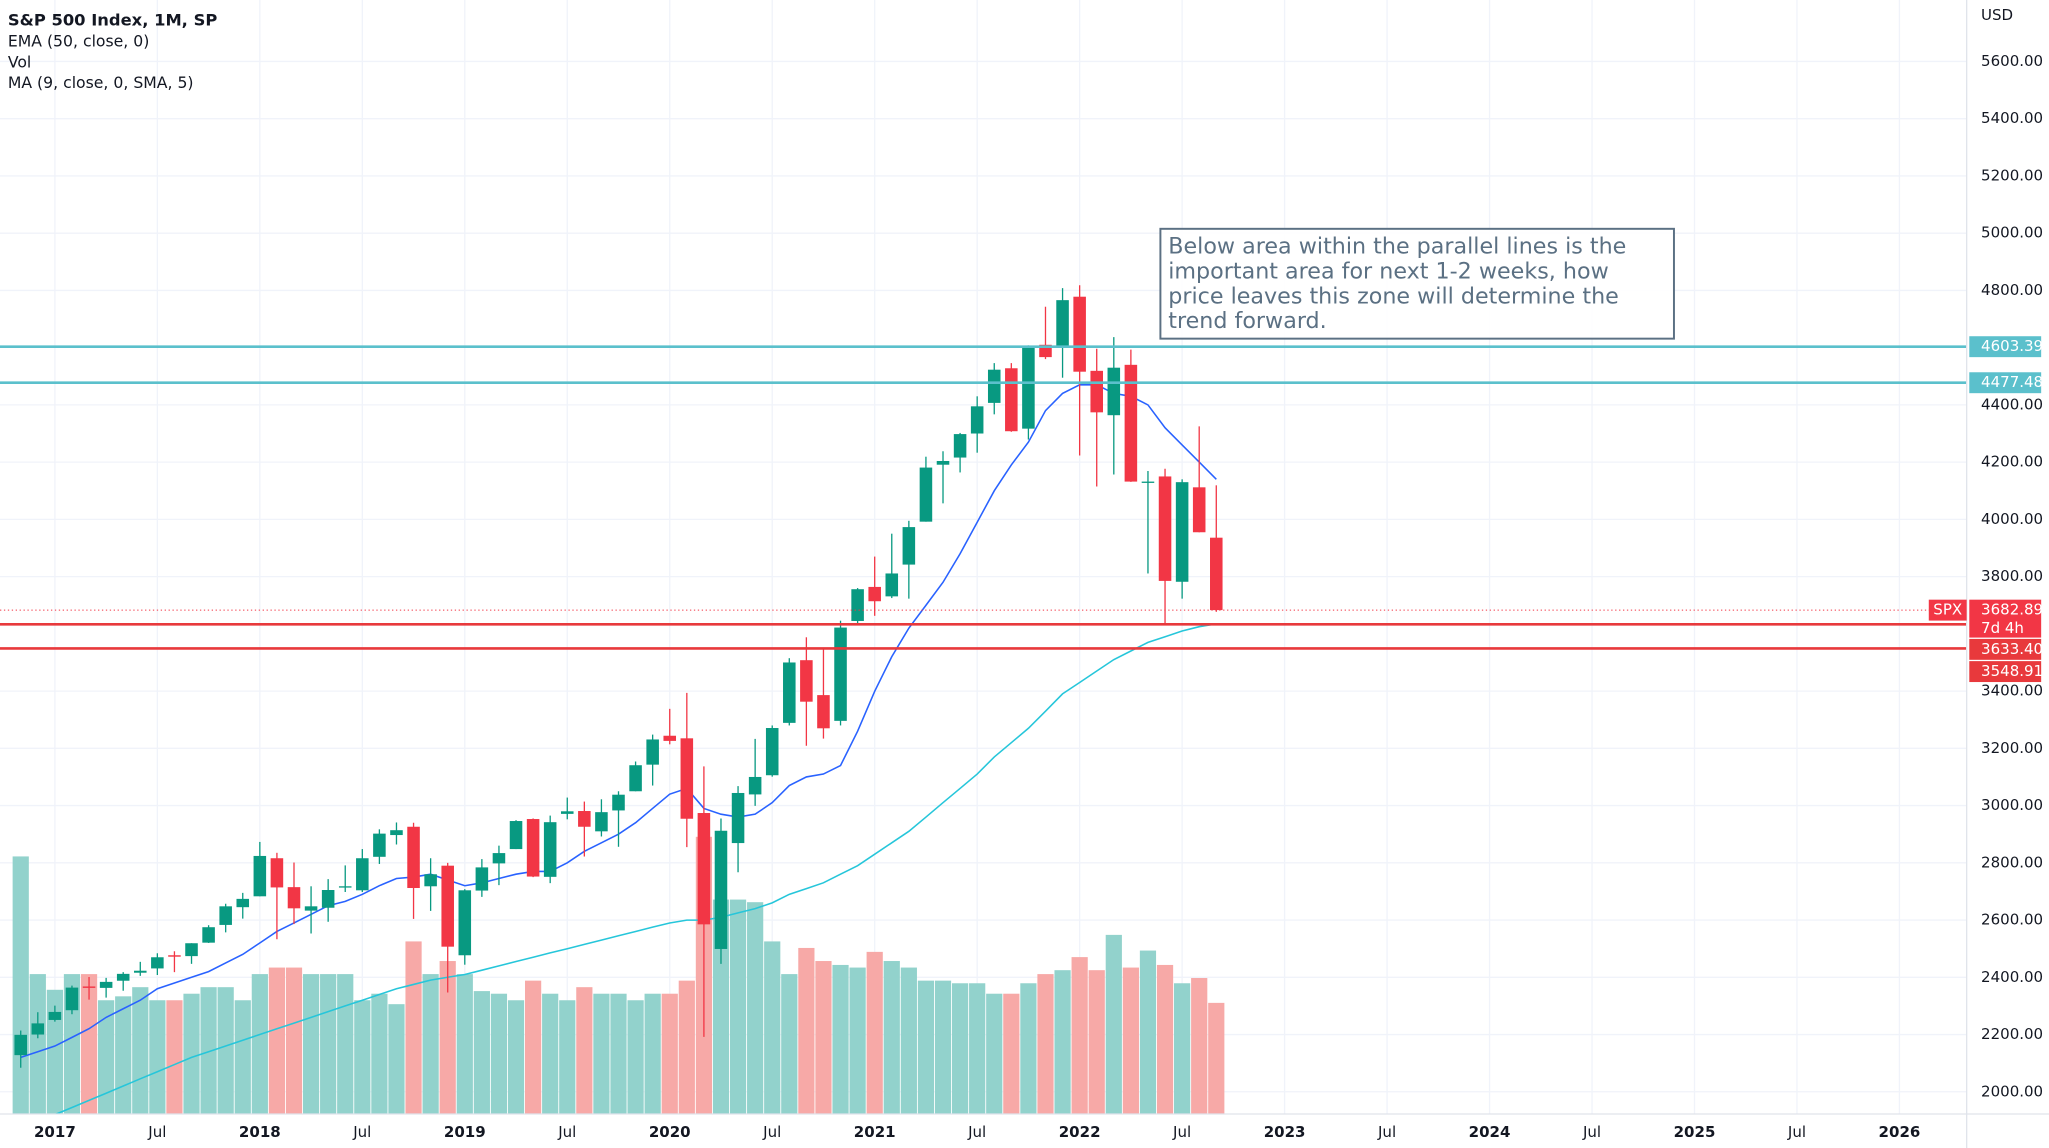 Image resolution: width=2049 pixels, height=1148 pixels. What do you see at coordinates (1285, 1132) in the screenshot?
I see `x-tick-label: 2023` at bounding box center [1285, 1132].